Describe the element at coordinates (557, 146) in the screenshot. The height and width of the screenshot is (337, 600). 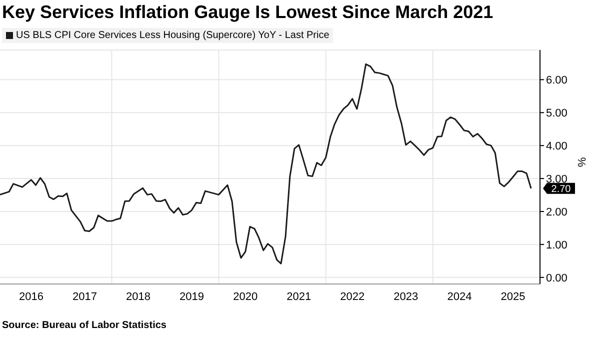
I see `y-tick-label: 4.00` at that location.